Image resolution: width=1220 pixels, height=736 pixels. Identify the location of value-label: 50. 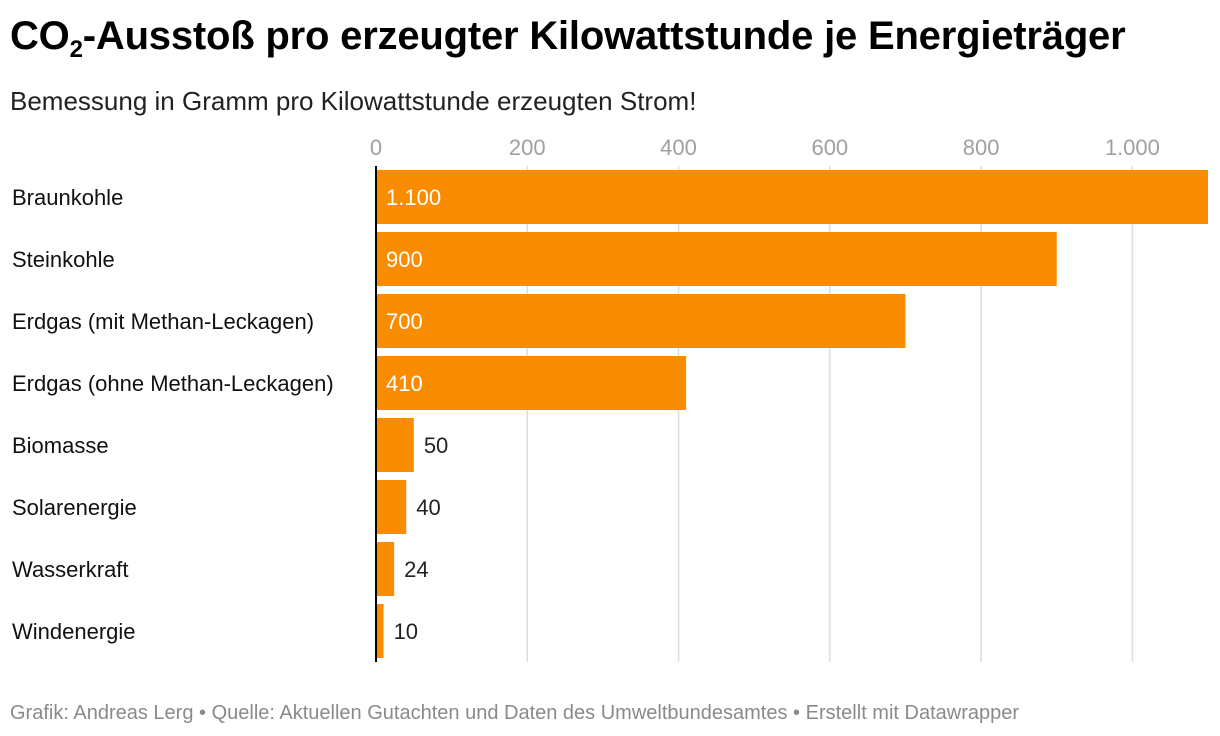
(436, 445).